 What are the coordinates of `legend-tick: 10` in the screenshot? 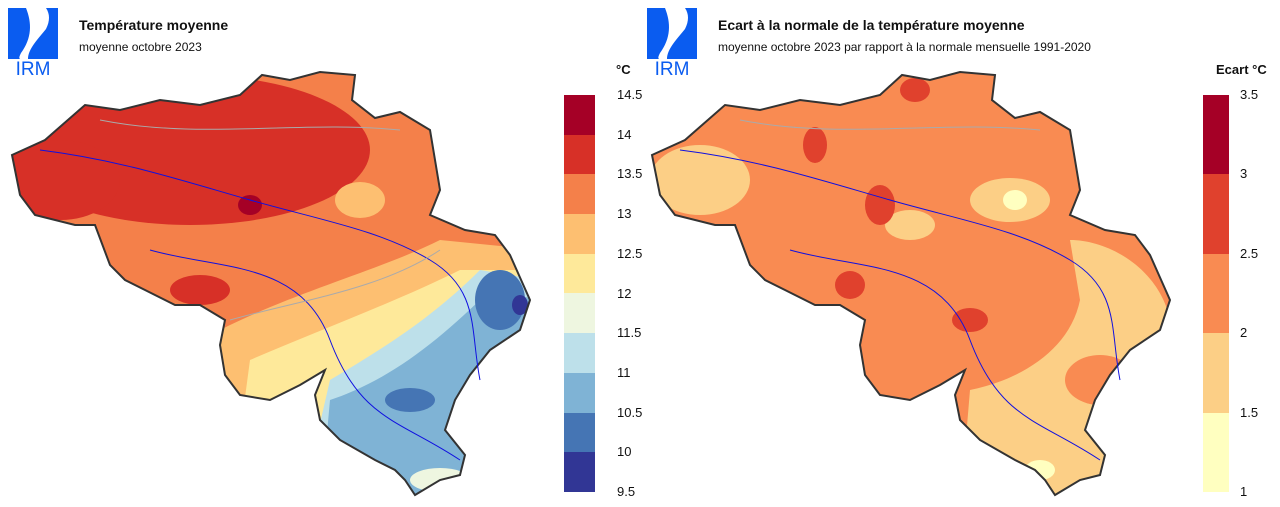 It's located at (624, 452).